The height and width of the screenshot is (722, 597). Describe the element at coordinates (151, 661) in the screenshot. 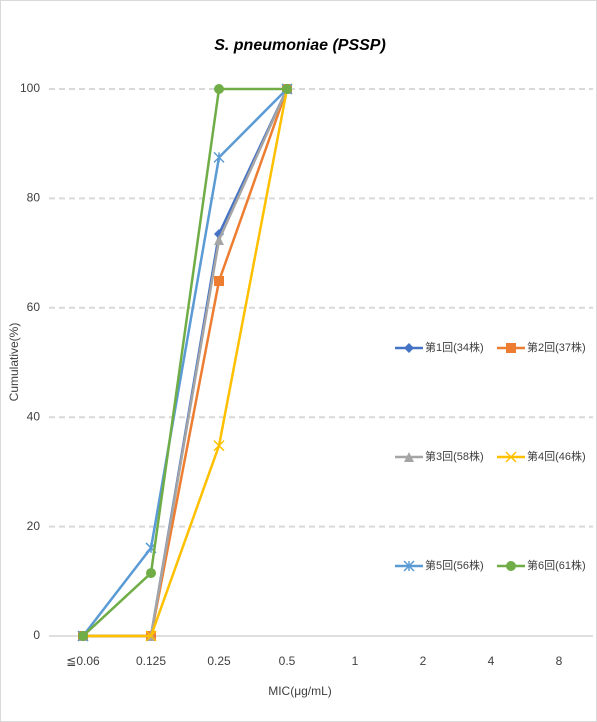

I see `x-tick-label: 0.125` at that location.